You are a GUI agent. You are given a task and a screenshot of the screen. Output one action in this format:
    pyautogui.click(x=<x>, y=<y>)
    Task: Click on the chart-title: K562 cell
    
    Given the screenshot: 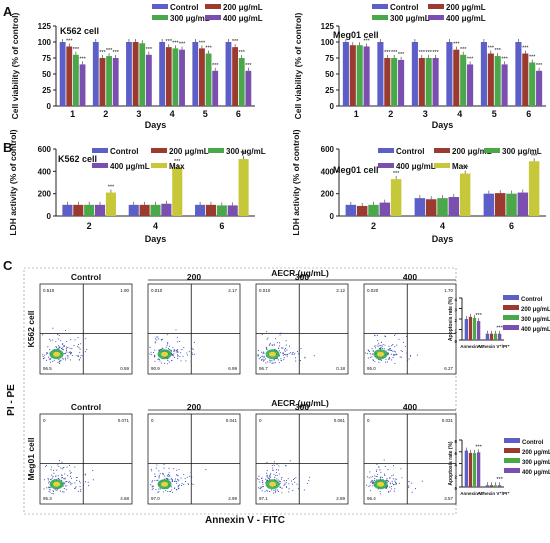 What is the action you would take?
    pyautogui.click(x=79, y=31)
    